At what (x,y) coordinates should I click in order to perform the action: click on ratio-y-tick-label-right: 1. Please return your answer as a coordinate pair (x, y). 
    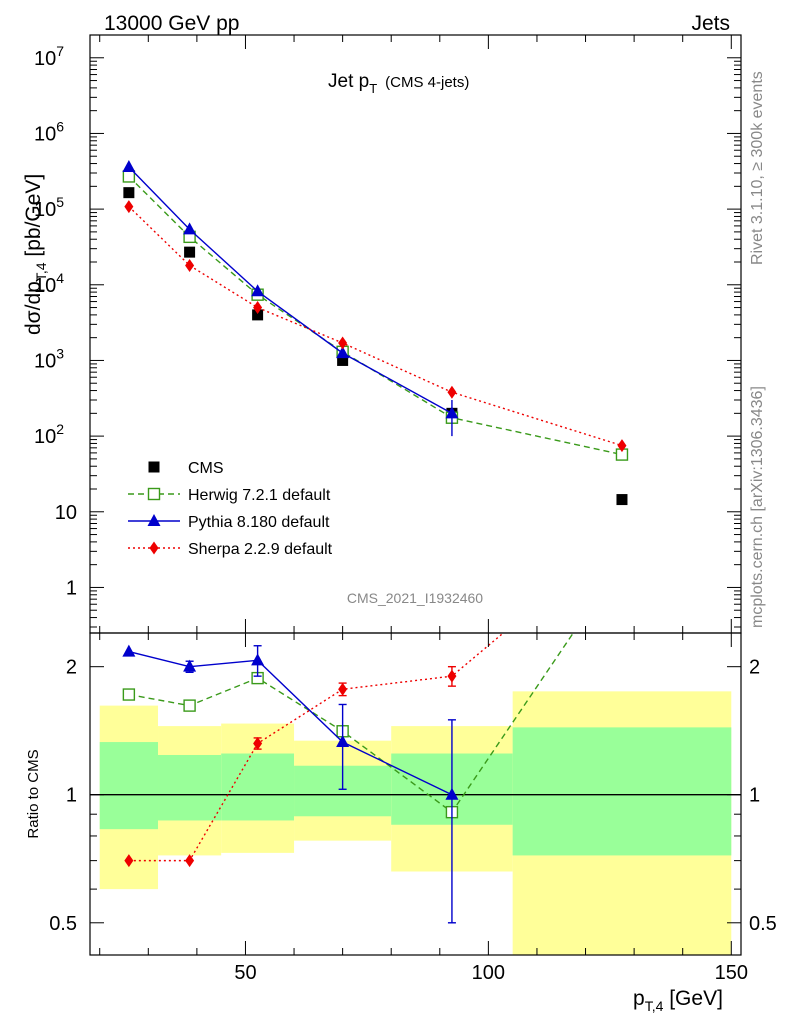
    Looking at the image, I should click on (754, 796).